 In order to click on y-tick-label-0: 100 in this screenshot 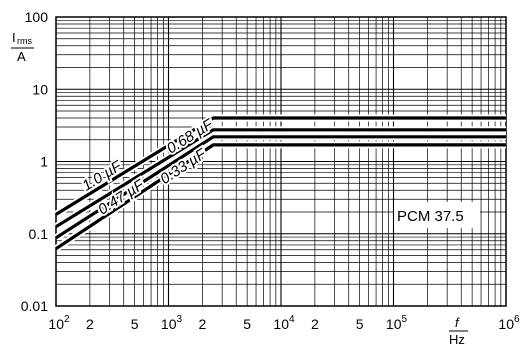, I will do `click(37, 17)`.